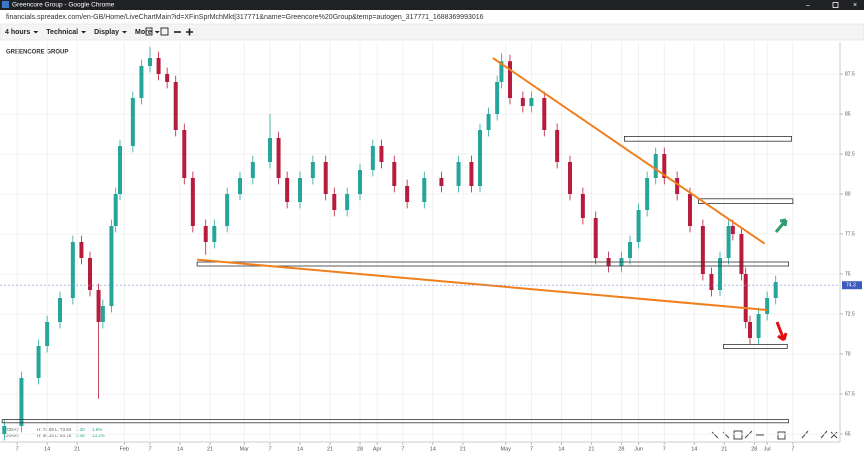 Image resolution: width=864 pixels, height=468 pixels. Describe the element at coordinates (506, 449) in the screenshot. I see `x-tick-label: May` at that location.